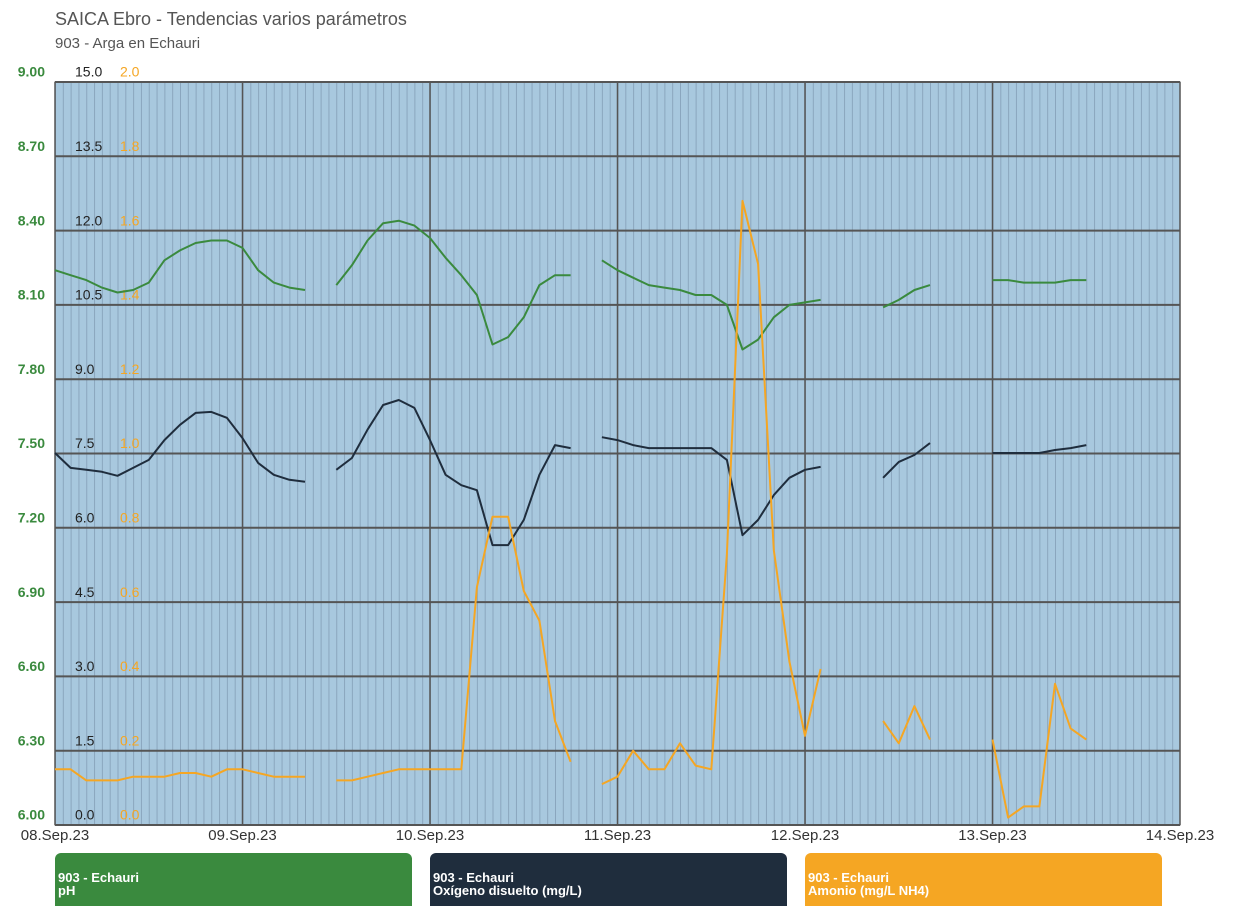 This screenshot has height=906, width=1245. Describe the element at coordinates (130, 72) in the screenshot. I see `y-tick-label: 2.0` at that location.